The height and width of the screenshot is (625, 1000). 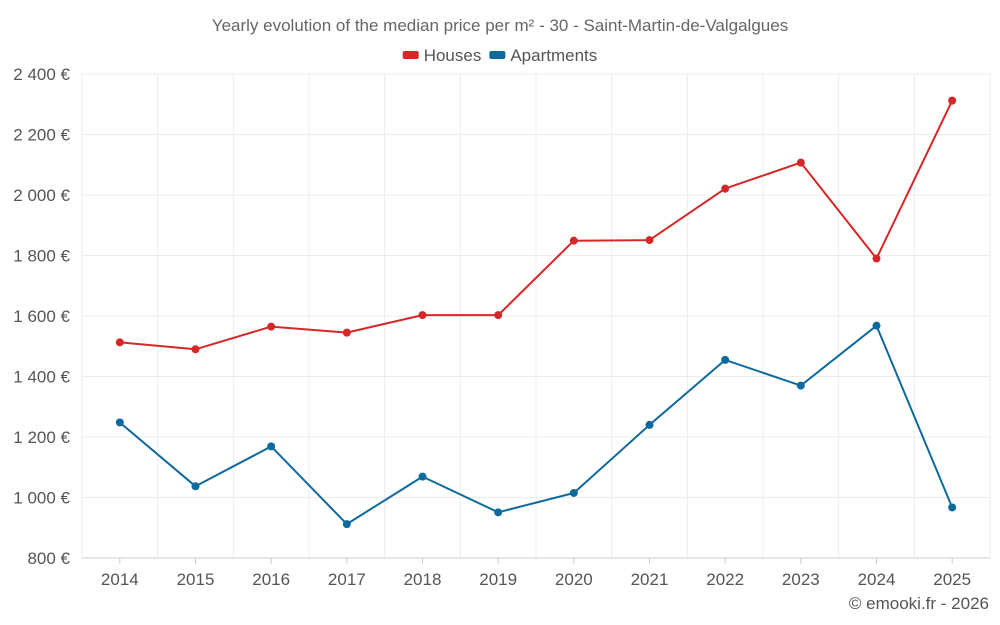 What do you see at coordinates (498, 579) in the screenshot?
I see `x-tick-label: 2019` at bounding box center [498, 579].